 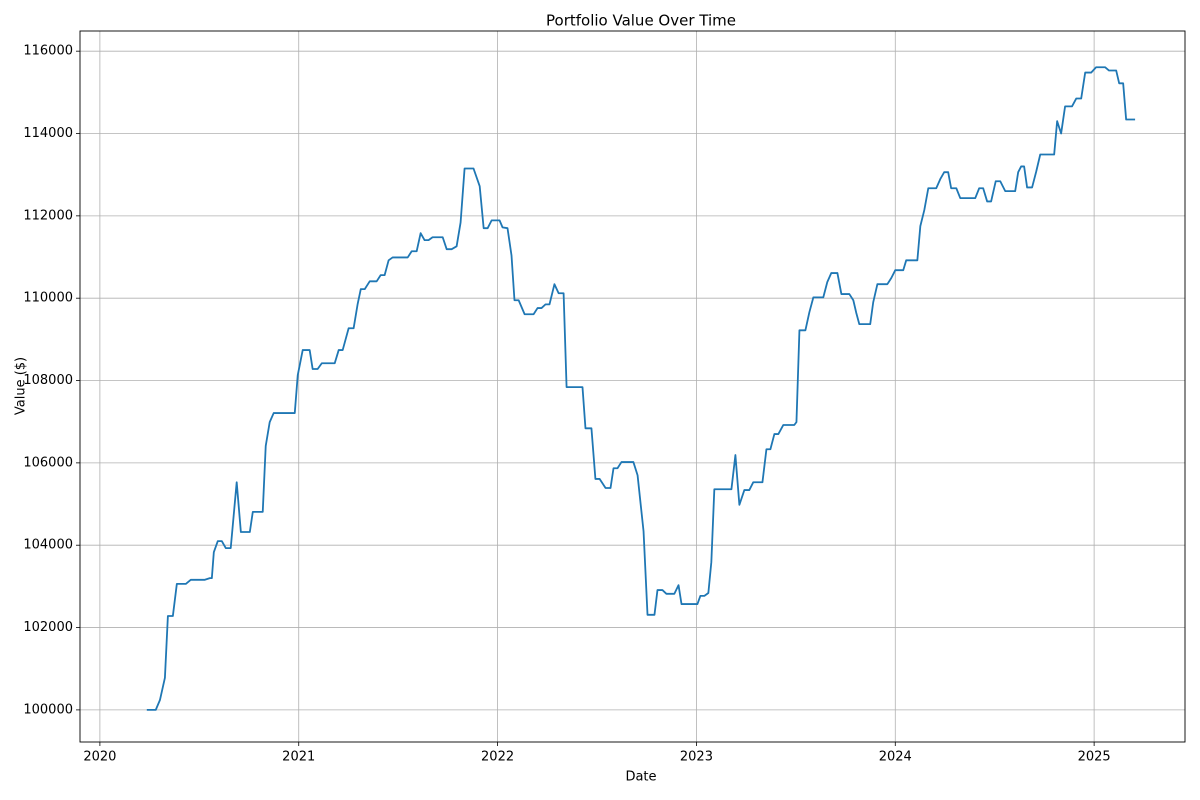 I want to click on y-tick-label: 106000, so click(x=48, y=462).